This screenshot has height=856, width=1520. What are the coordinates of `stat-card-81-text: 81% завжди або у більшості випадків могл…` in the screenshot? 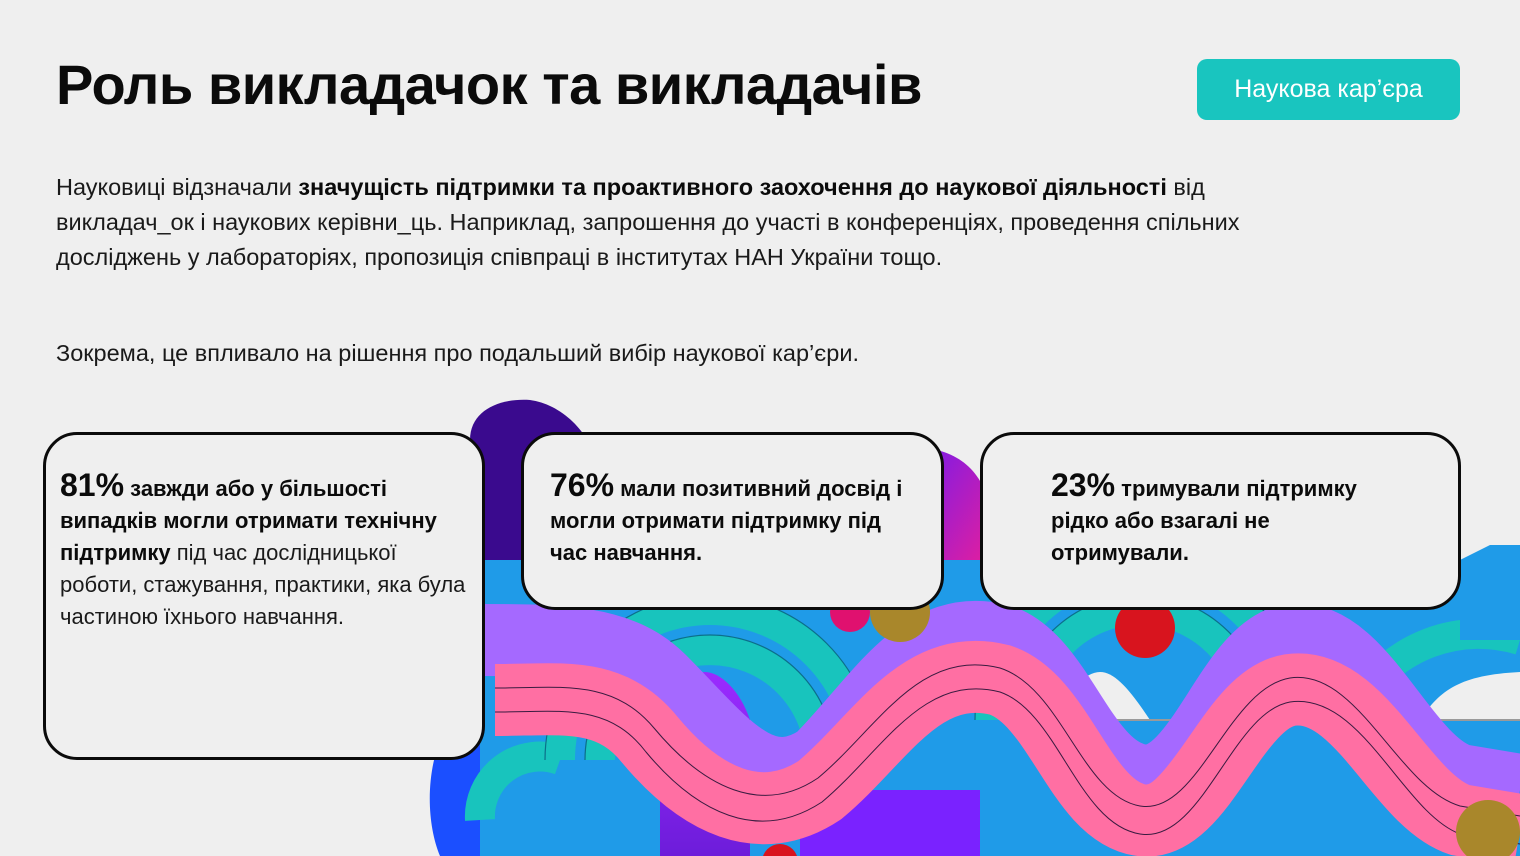 It's located at (264, 551).